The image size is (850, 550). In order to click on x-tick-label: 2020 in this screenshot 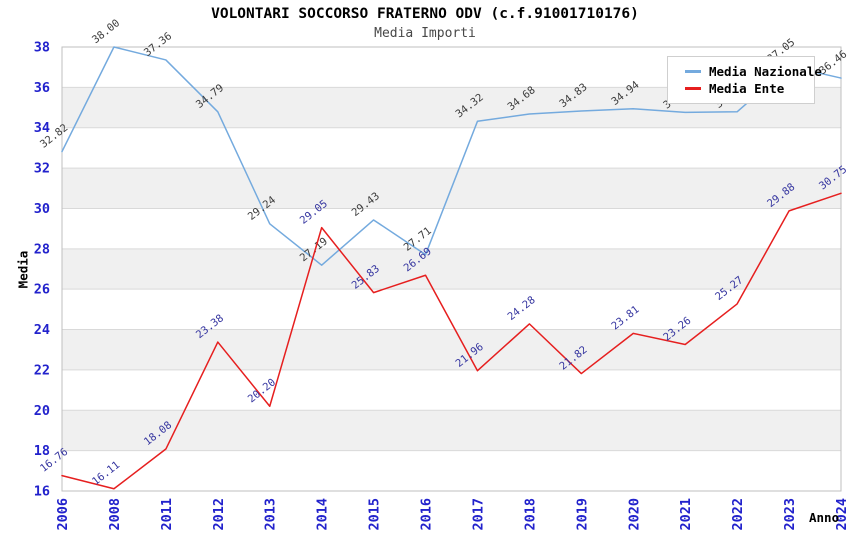, I will do `click(634, 514)`.